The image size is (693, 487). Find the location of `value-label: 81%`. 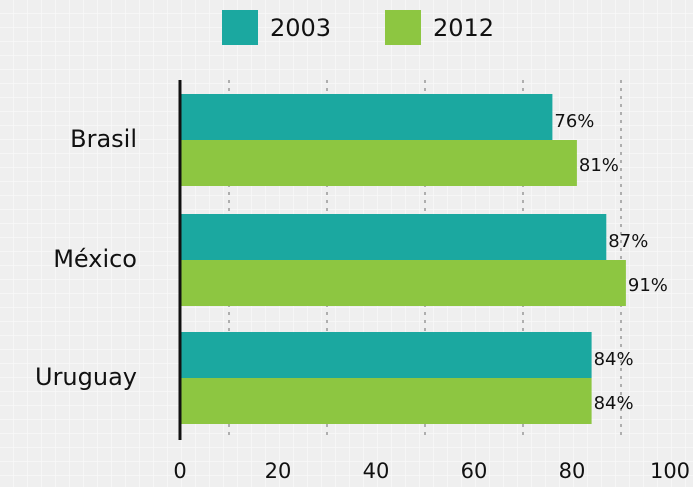

value-label: 81% is located at coordinates (599, 165).